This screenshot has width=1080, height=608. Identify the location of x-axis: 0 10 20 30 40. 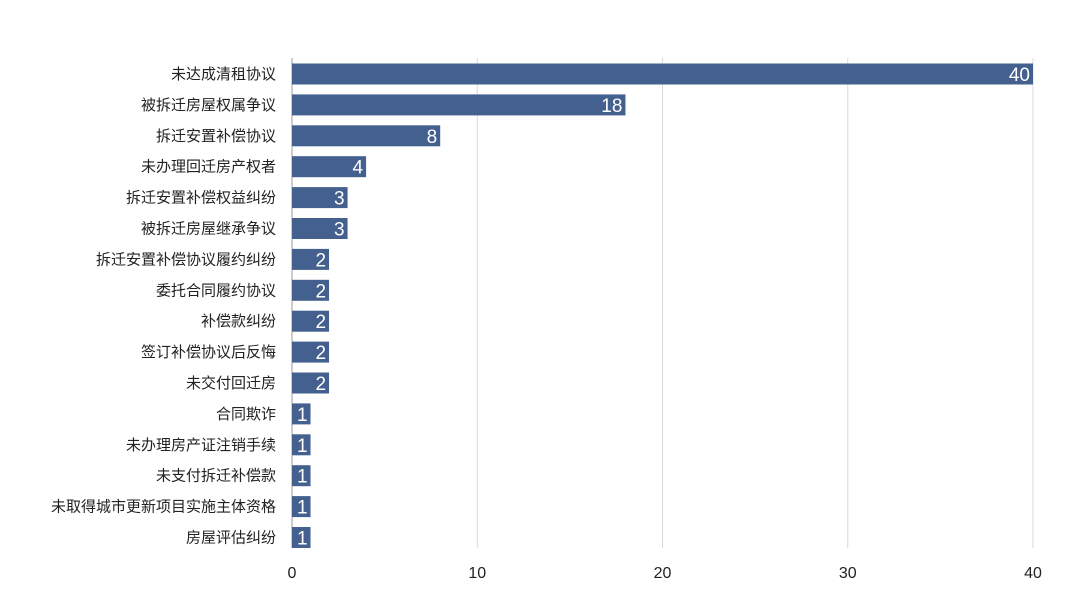
(665, 573).